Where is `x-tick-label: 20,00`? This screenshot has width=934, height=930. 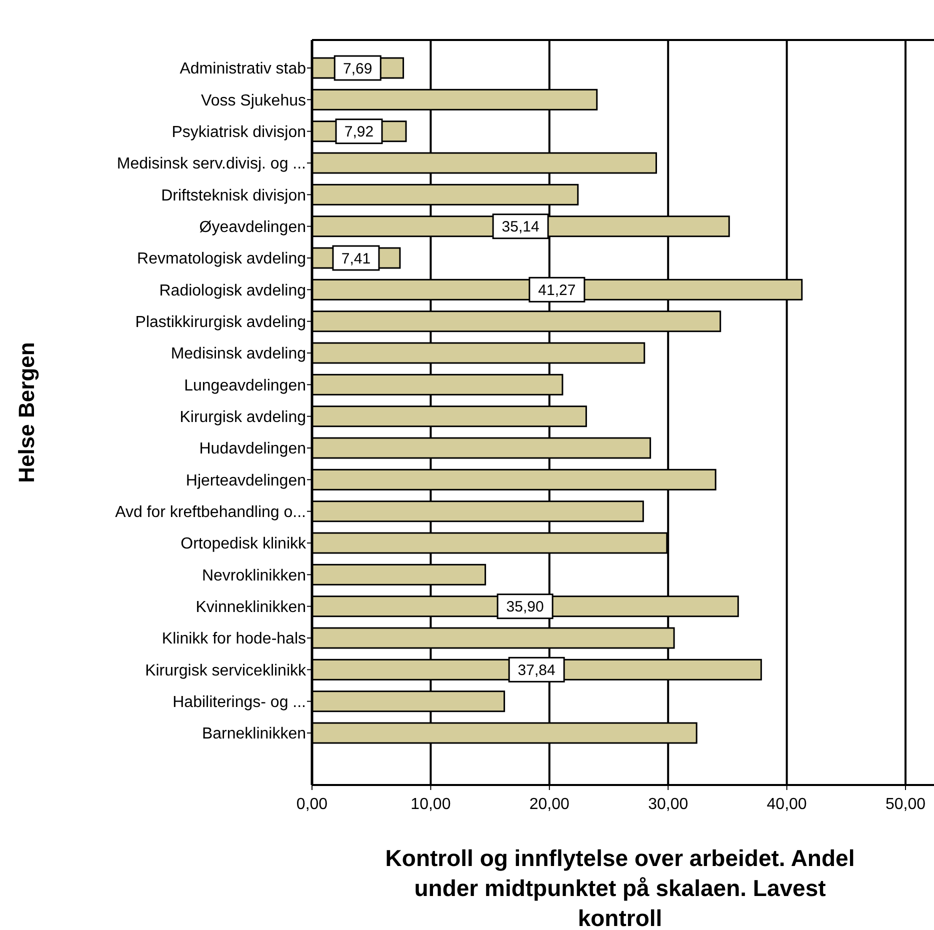 x-tick-label: 20,00 is located at coordinates (549, 804).